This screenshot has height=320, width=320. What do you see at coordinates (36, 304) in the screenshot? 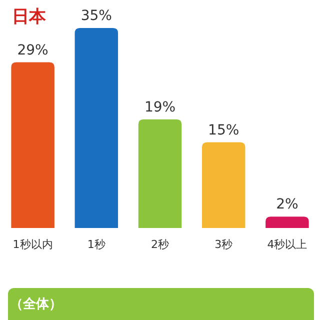
I see `text: （全体）` at bounding box center [36, 304].